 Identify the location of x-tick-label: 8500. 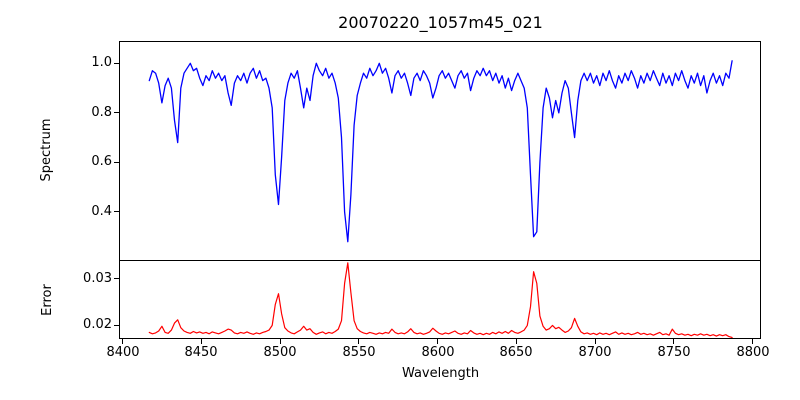
(280, 352).